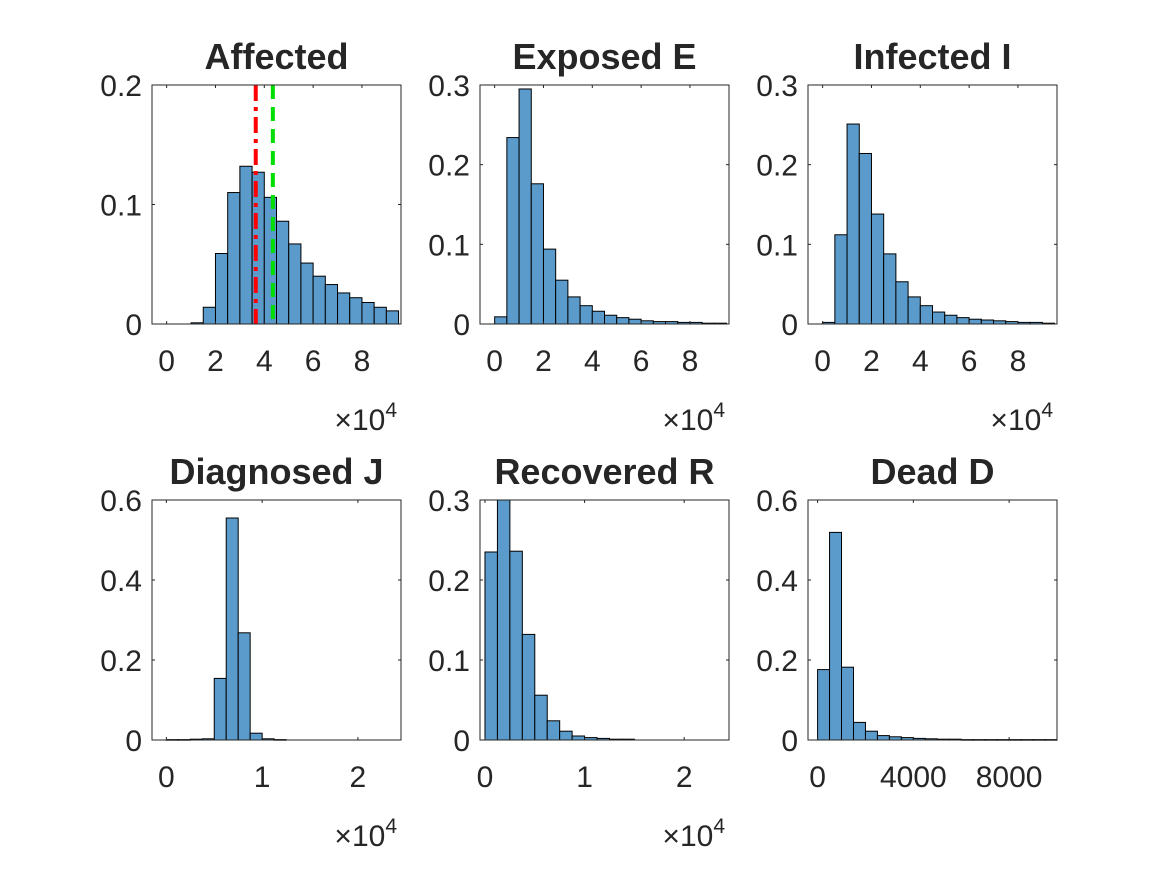  What do you see at coordinates (276, 56) in the screenshot?
I see `chart-title: Affected` at bounding box center [276, 56].